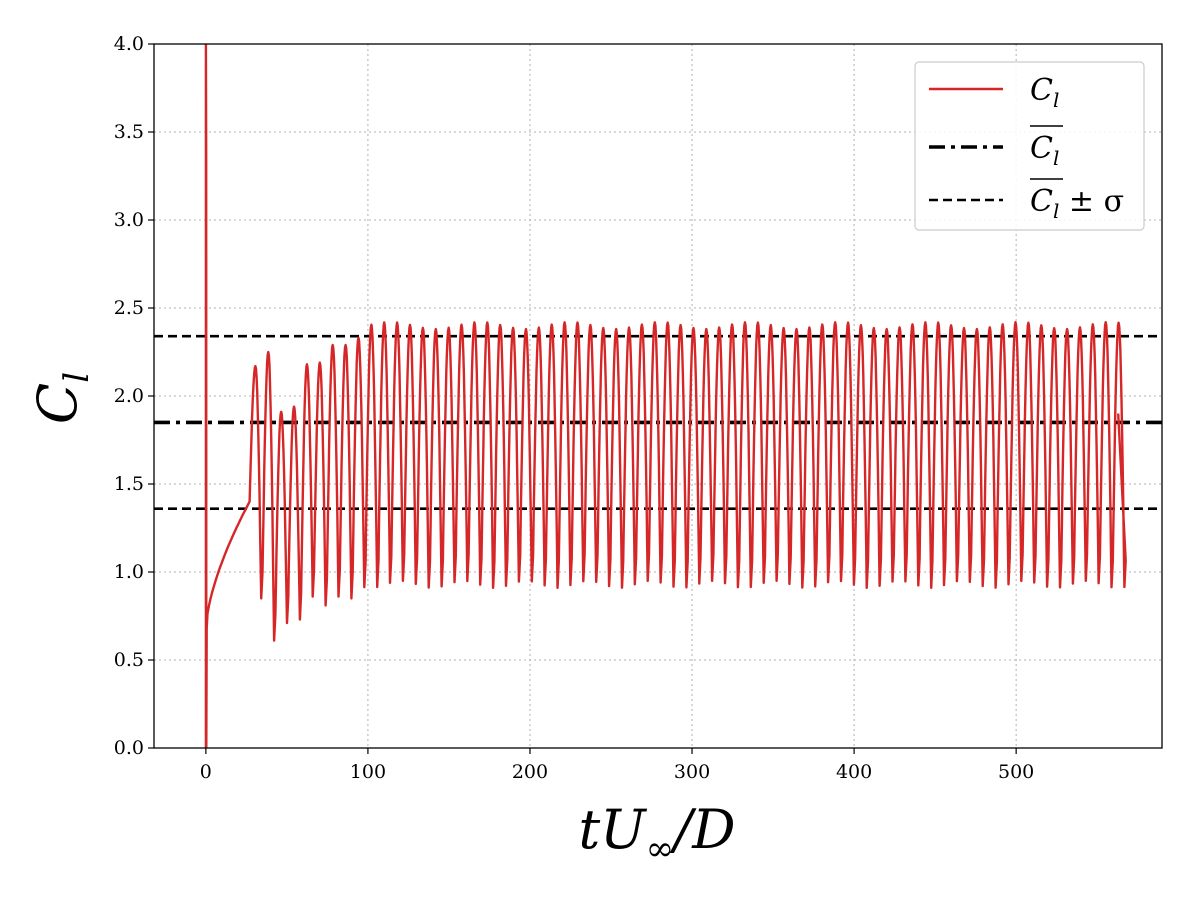  I want to click on x-tick-label: 200, so click(530, 772).